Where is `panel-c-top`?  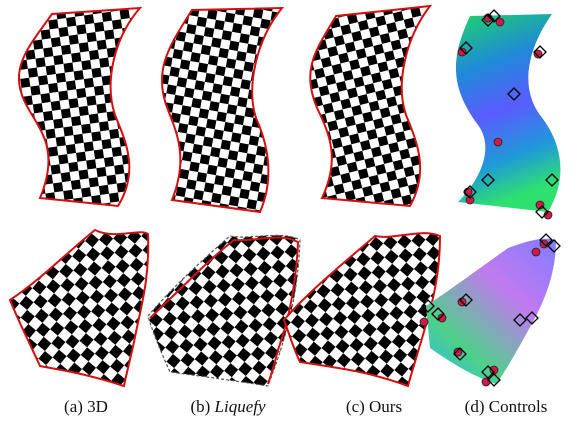
panel-c-top is located at coordinates (371, 106).